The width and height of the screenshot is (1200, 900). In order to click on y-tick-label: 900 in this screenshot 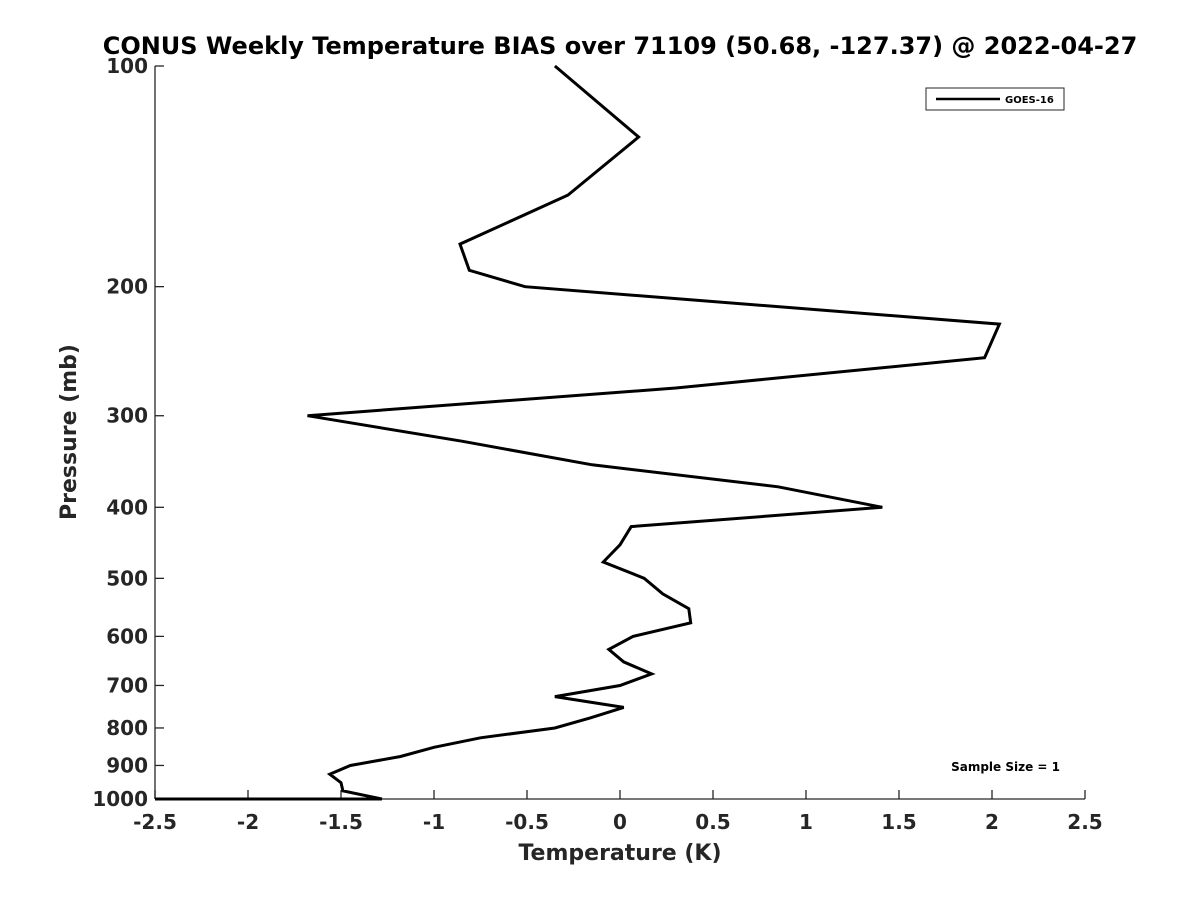, I will do `click(127, 765)`.